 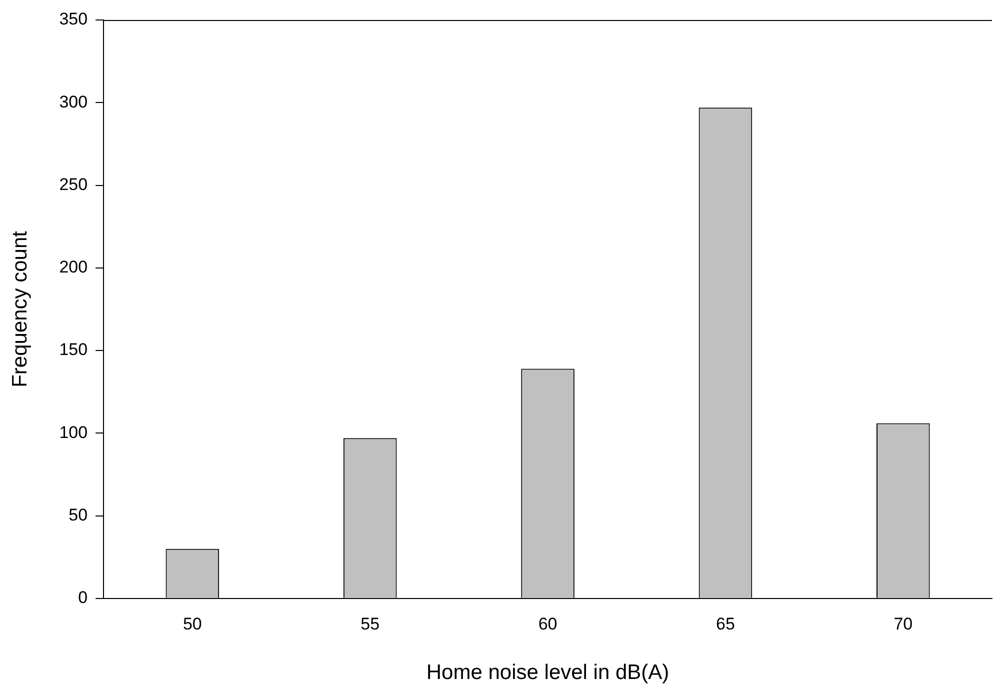 What do you see at coordinates (548, 624) in the screenshot?
I see `x-tick-label: 60` at bounding box center [548, 624].